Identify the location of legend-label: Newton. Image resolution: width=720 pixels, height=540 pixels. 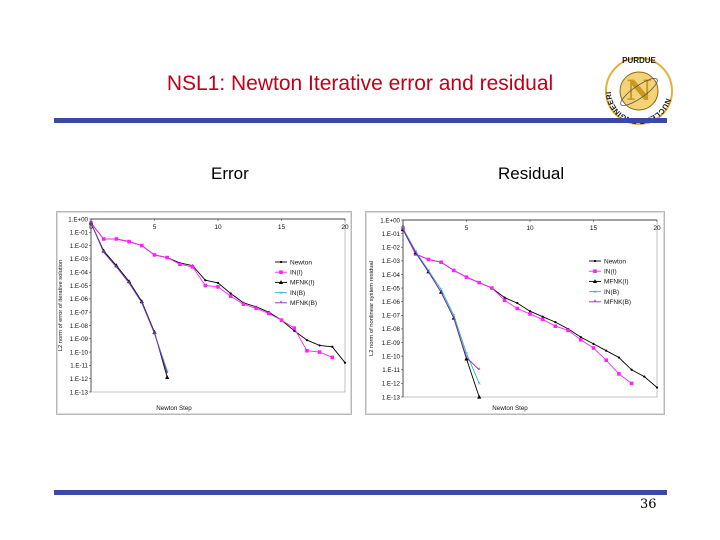
(615, 261).